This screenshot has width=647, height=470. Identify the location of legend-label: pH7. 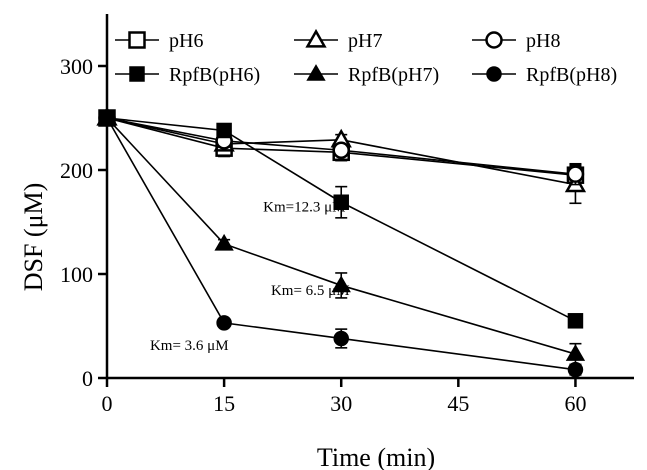
(365, 41).